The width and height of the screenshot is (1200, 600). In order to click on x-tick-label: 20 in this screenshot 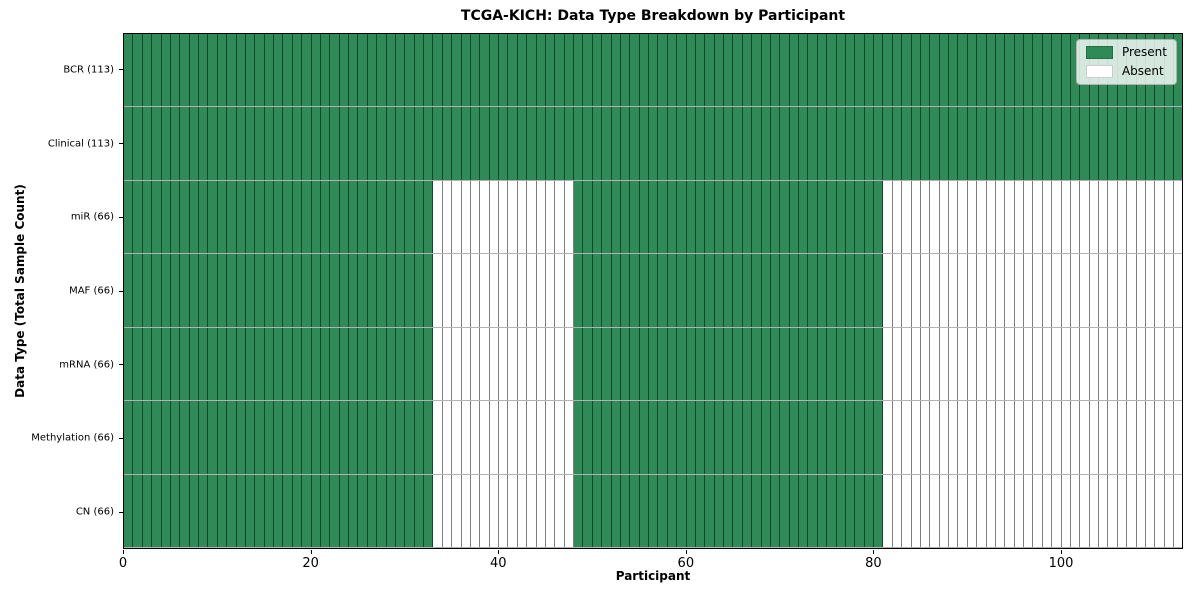, I will do `click(310, 563)`.